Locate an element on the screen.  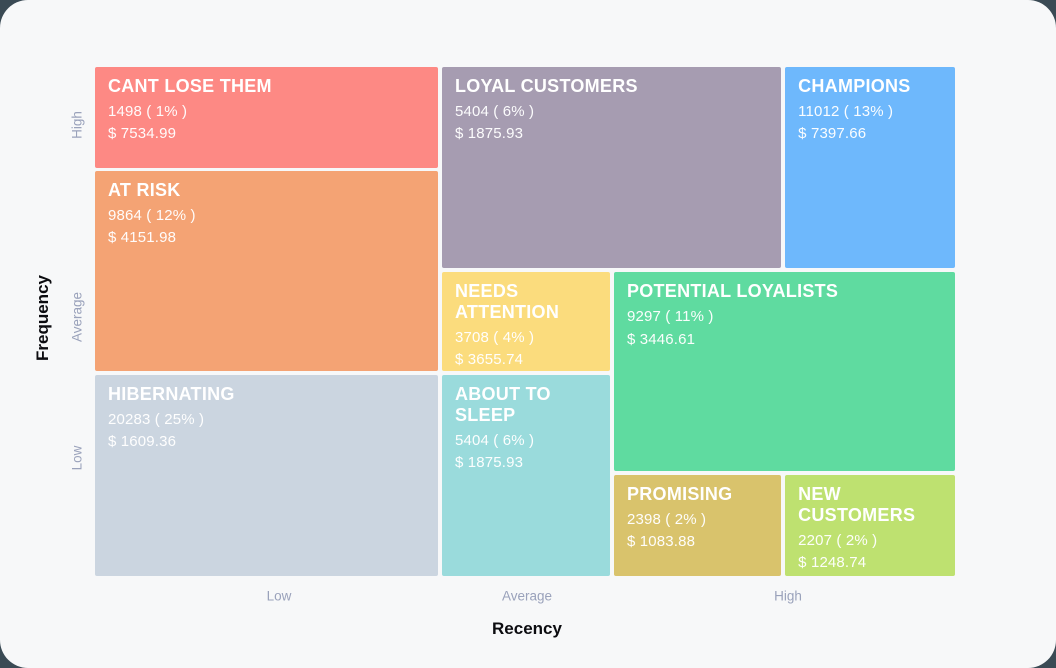
segment-count: 9864 ( 12% ) is located at coordinates (152, 215).